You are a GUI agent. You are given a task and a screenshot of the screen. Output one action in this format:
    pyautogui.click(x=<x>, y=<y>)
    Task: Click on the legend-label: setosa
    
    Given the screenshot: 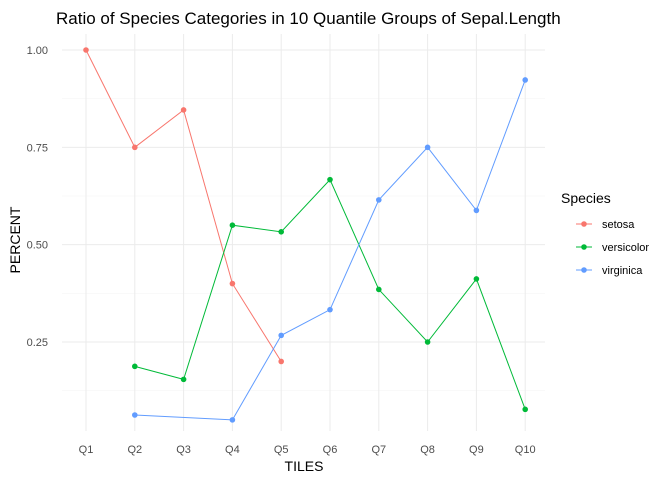 What is the action you would take?
    pyautogui.click(x=618, y=225)
    